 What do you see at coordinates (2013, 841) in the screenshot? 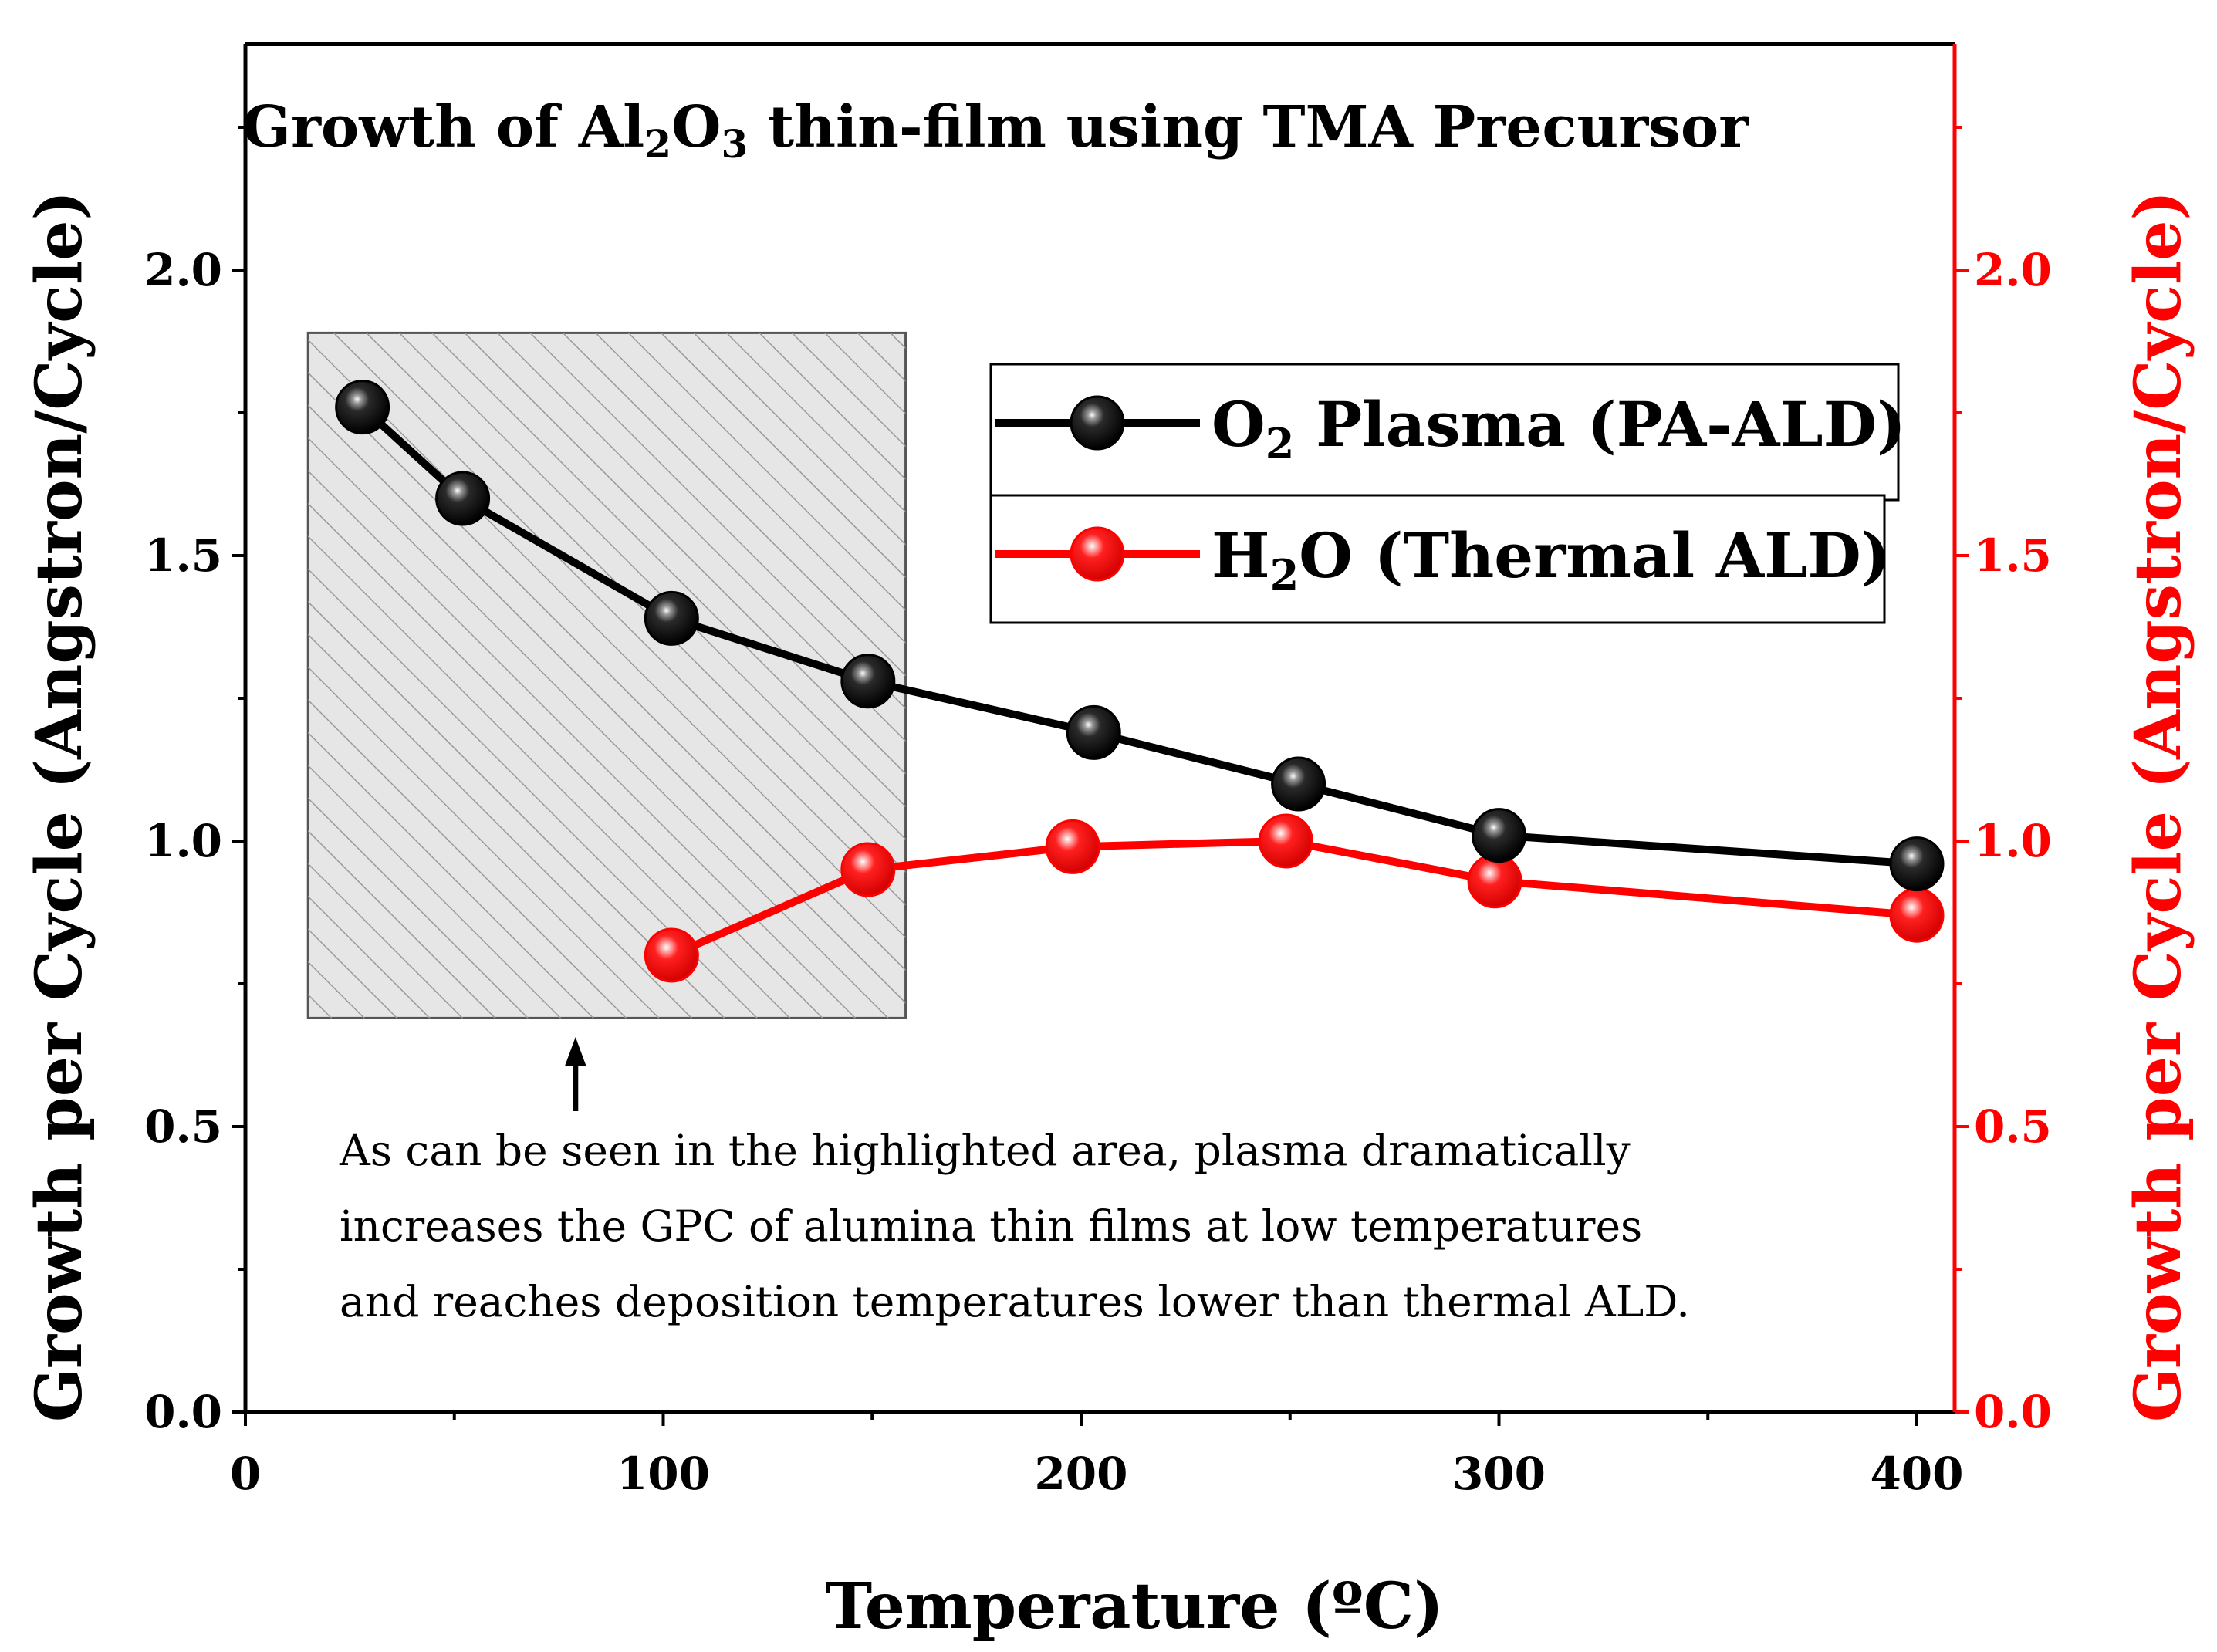
I see `right-y-tick-label: 1.0` at bounding box center [2013, 841].